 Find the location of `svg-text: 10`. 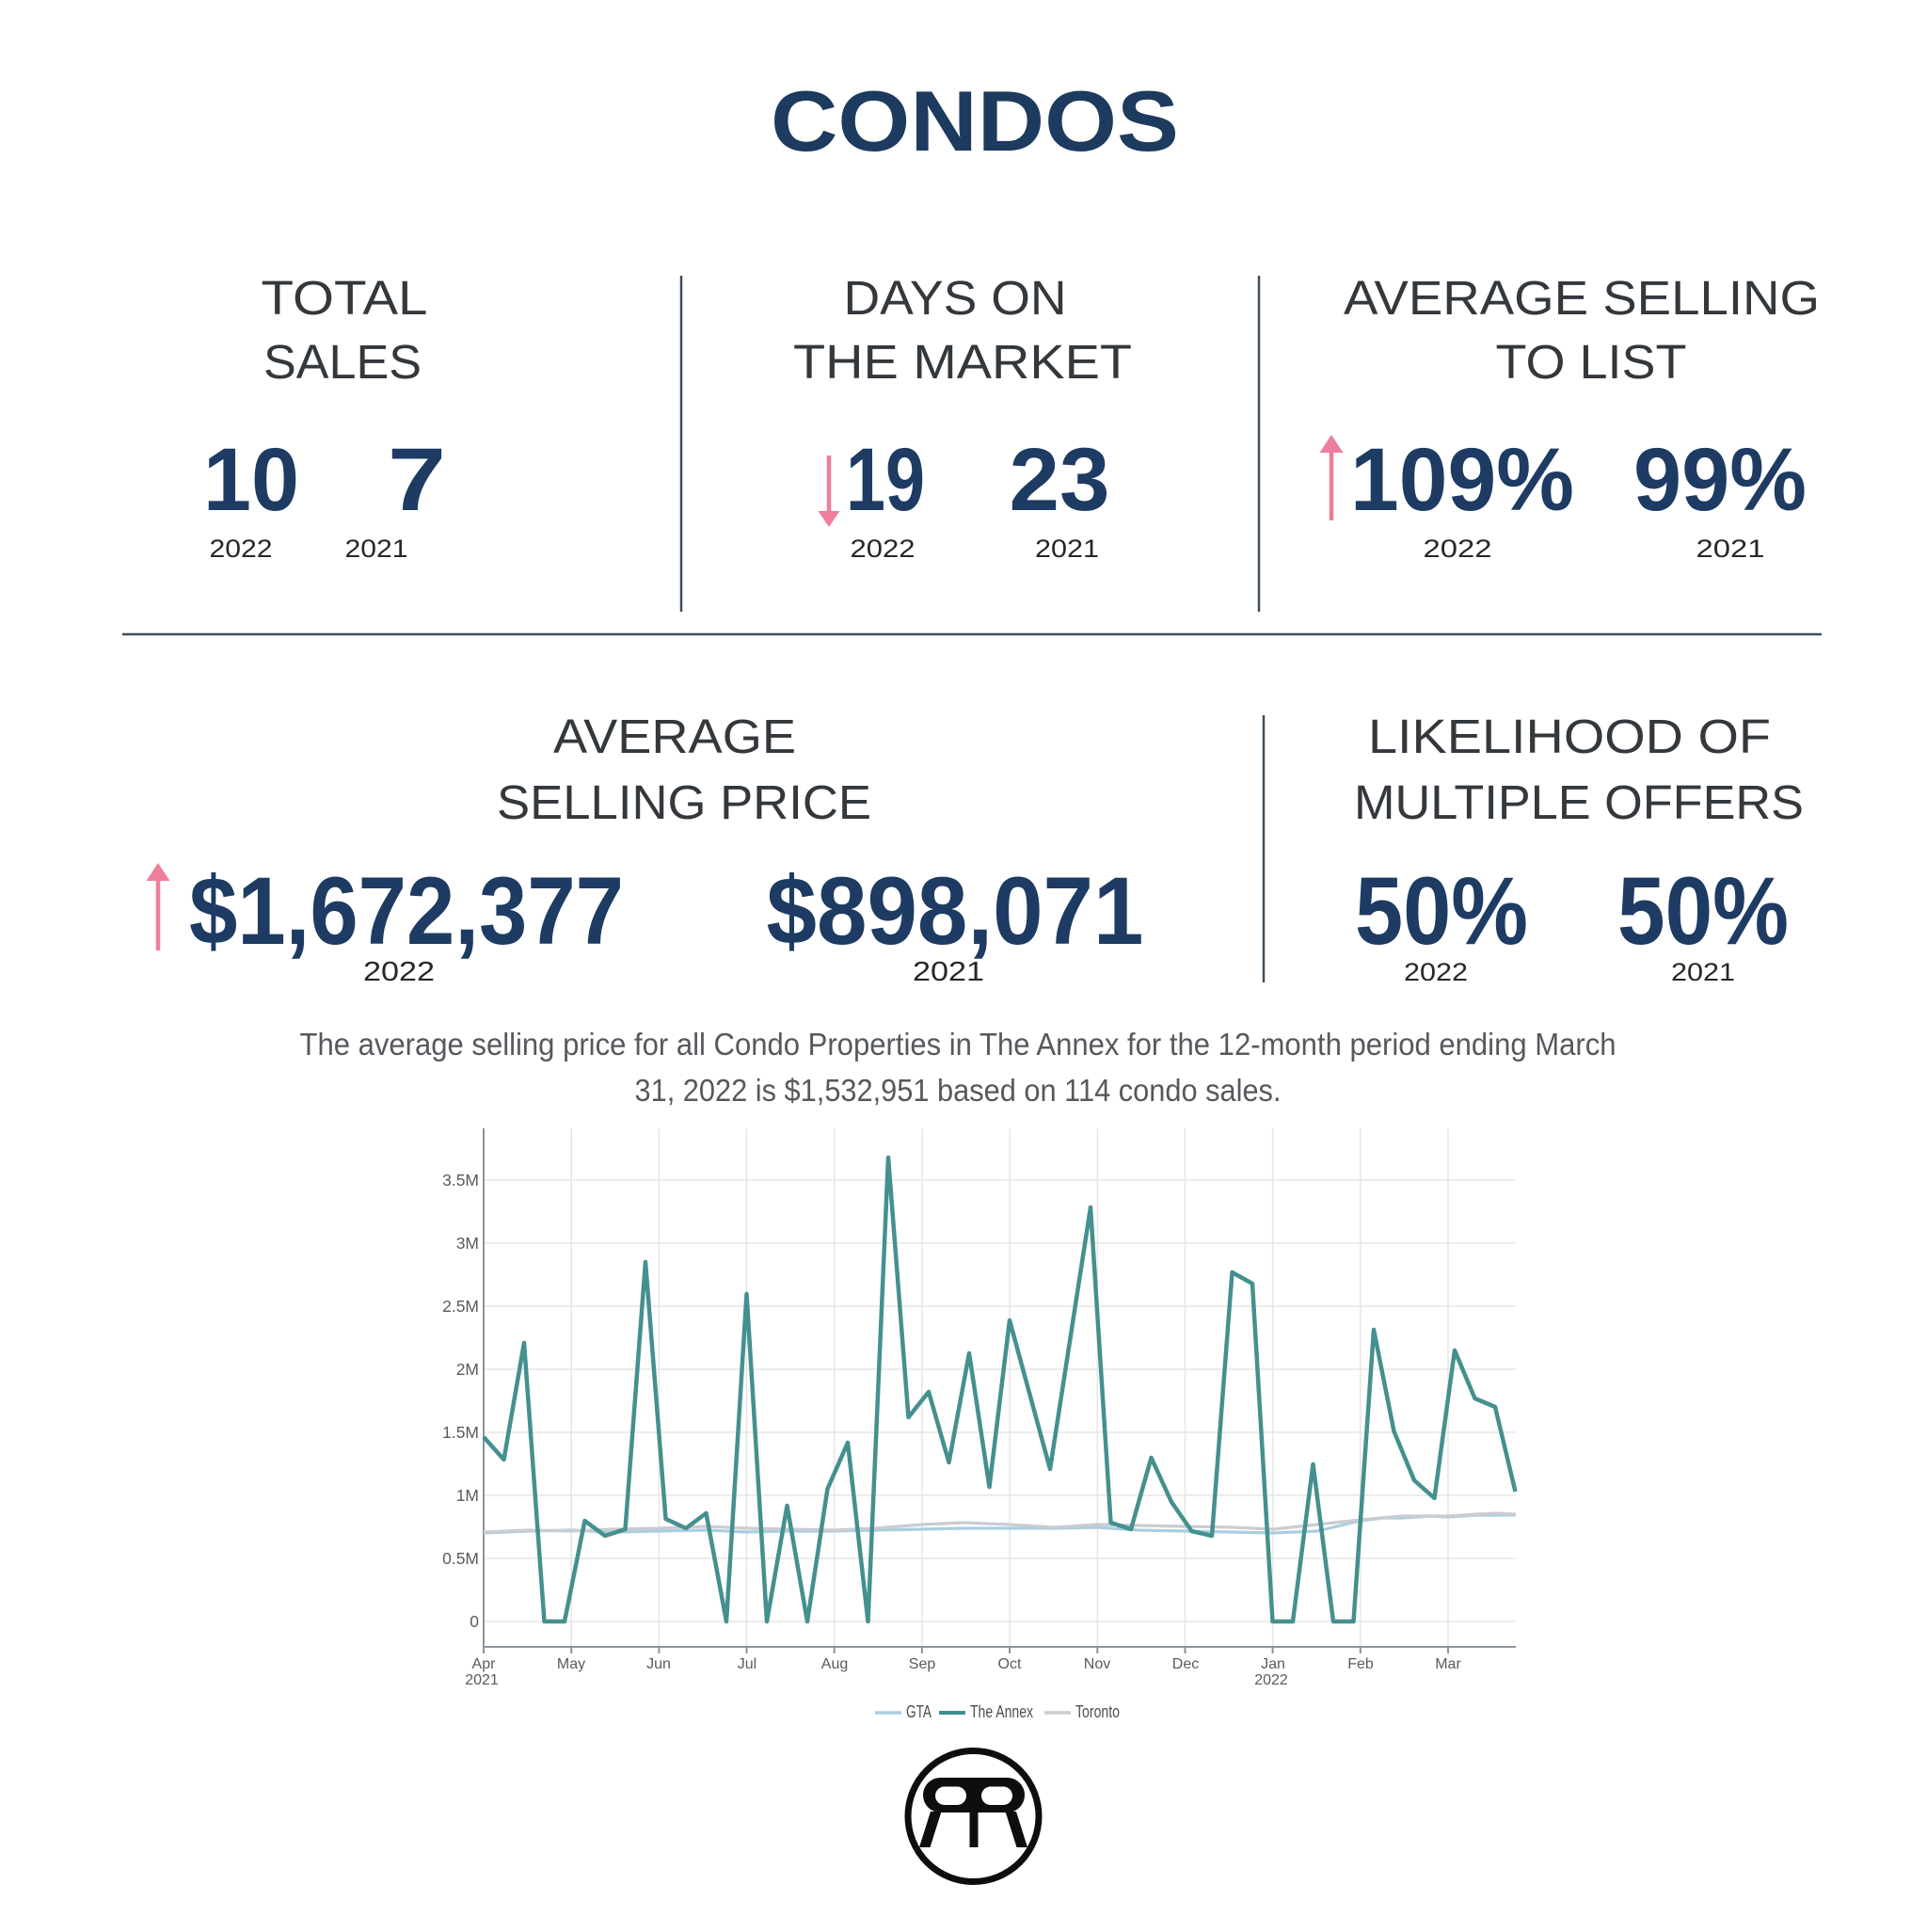

svg-text: 10 is located at coordinates (251, 480).